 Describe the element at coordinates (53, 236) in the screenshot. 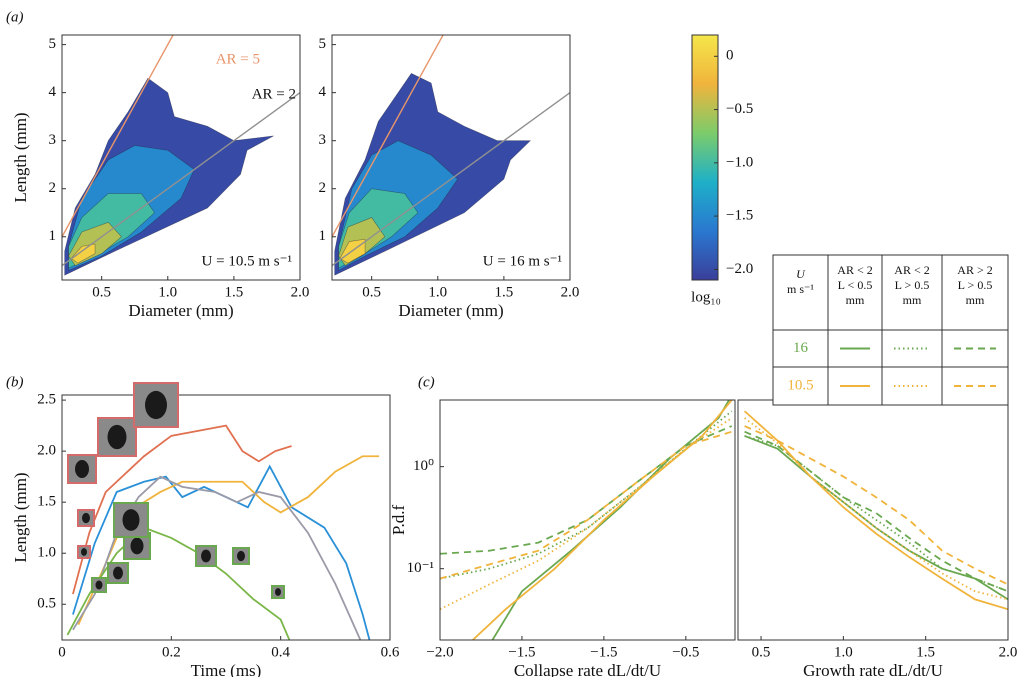

I see `y-tick-label: 1` at that location.